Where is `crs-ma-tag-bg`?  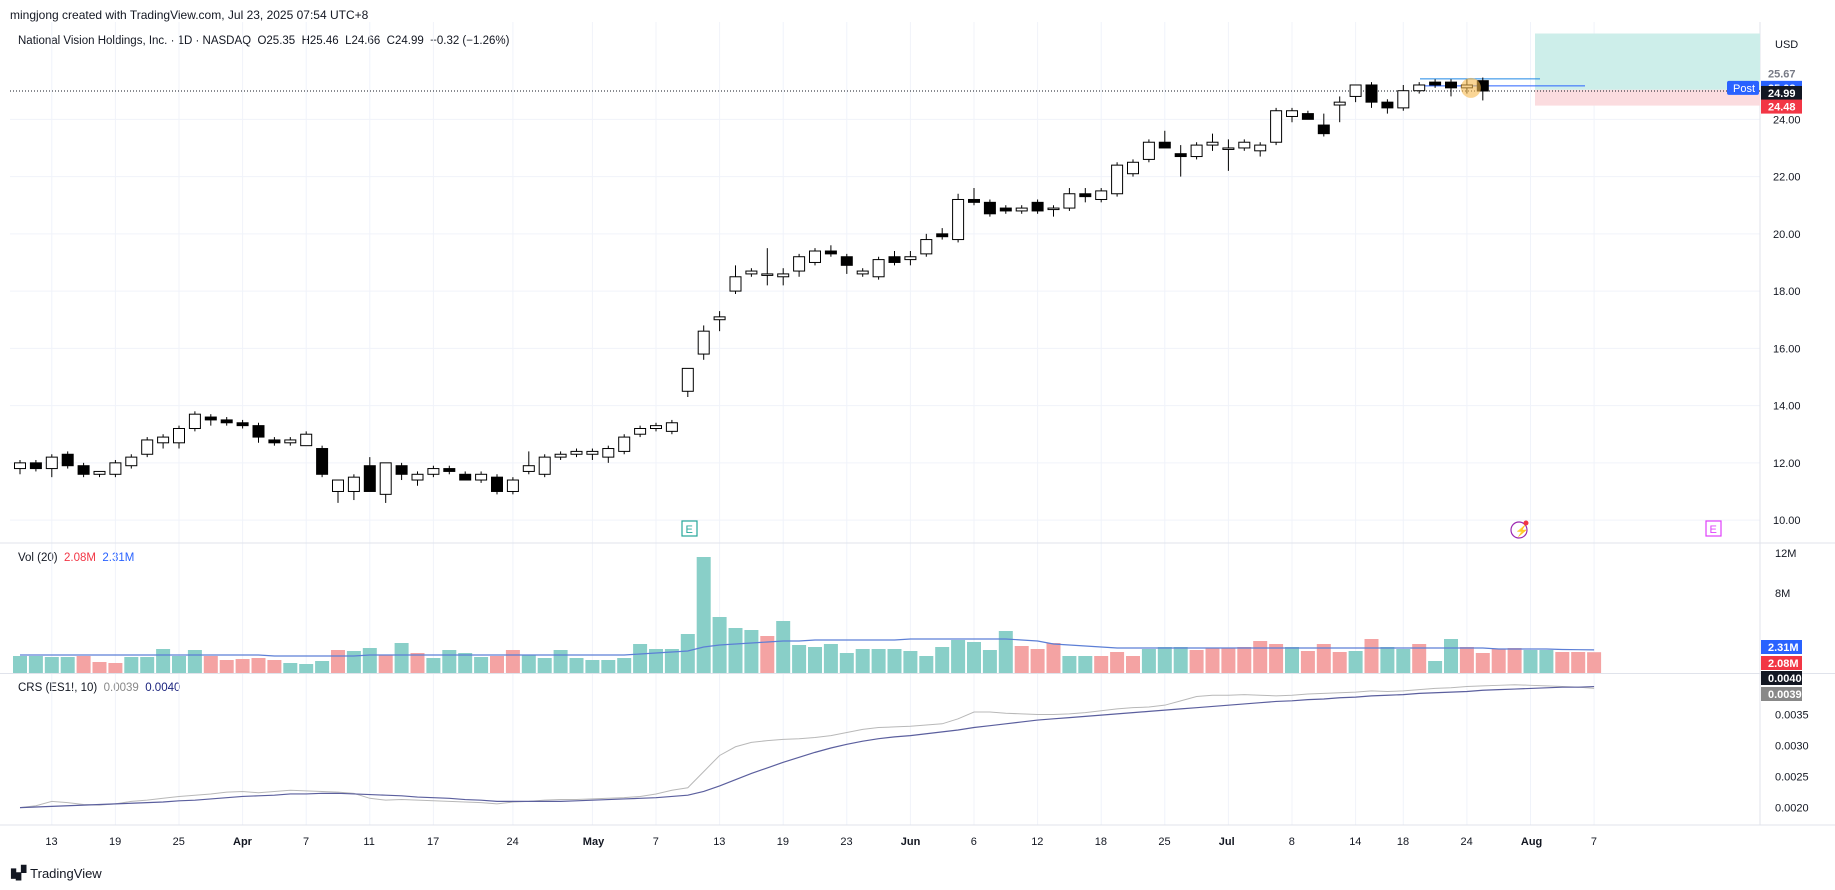 crs-ma-tag-bg is located at coordinates (1781, 678).